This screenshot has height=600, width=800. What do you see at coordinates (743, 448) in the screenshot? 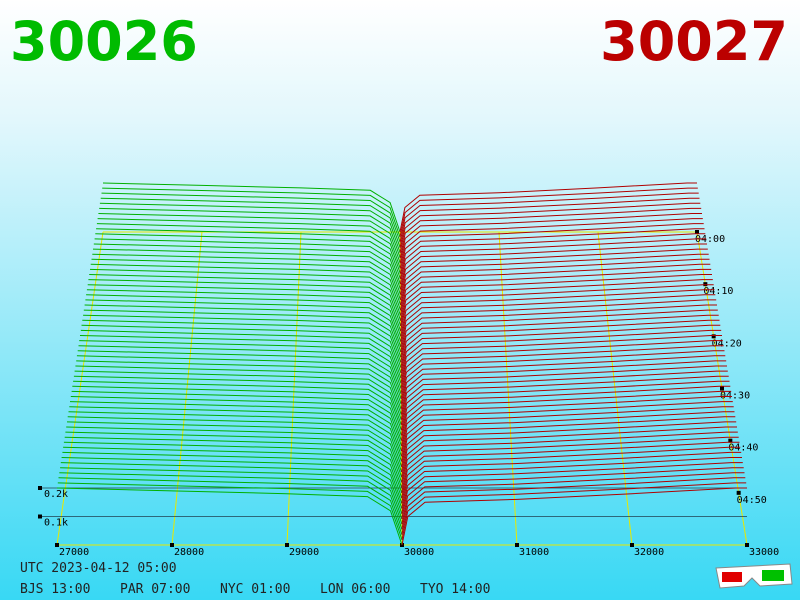
I see `time-tick-label: 04:40` at bounding box center [743, 448].